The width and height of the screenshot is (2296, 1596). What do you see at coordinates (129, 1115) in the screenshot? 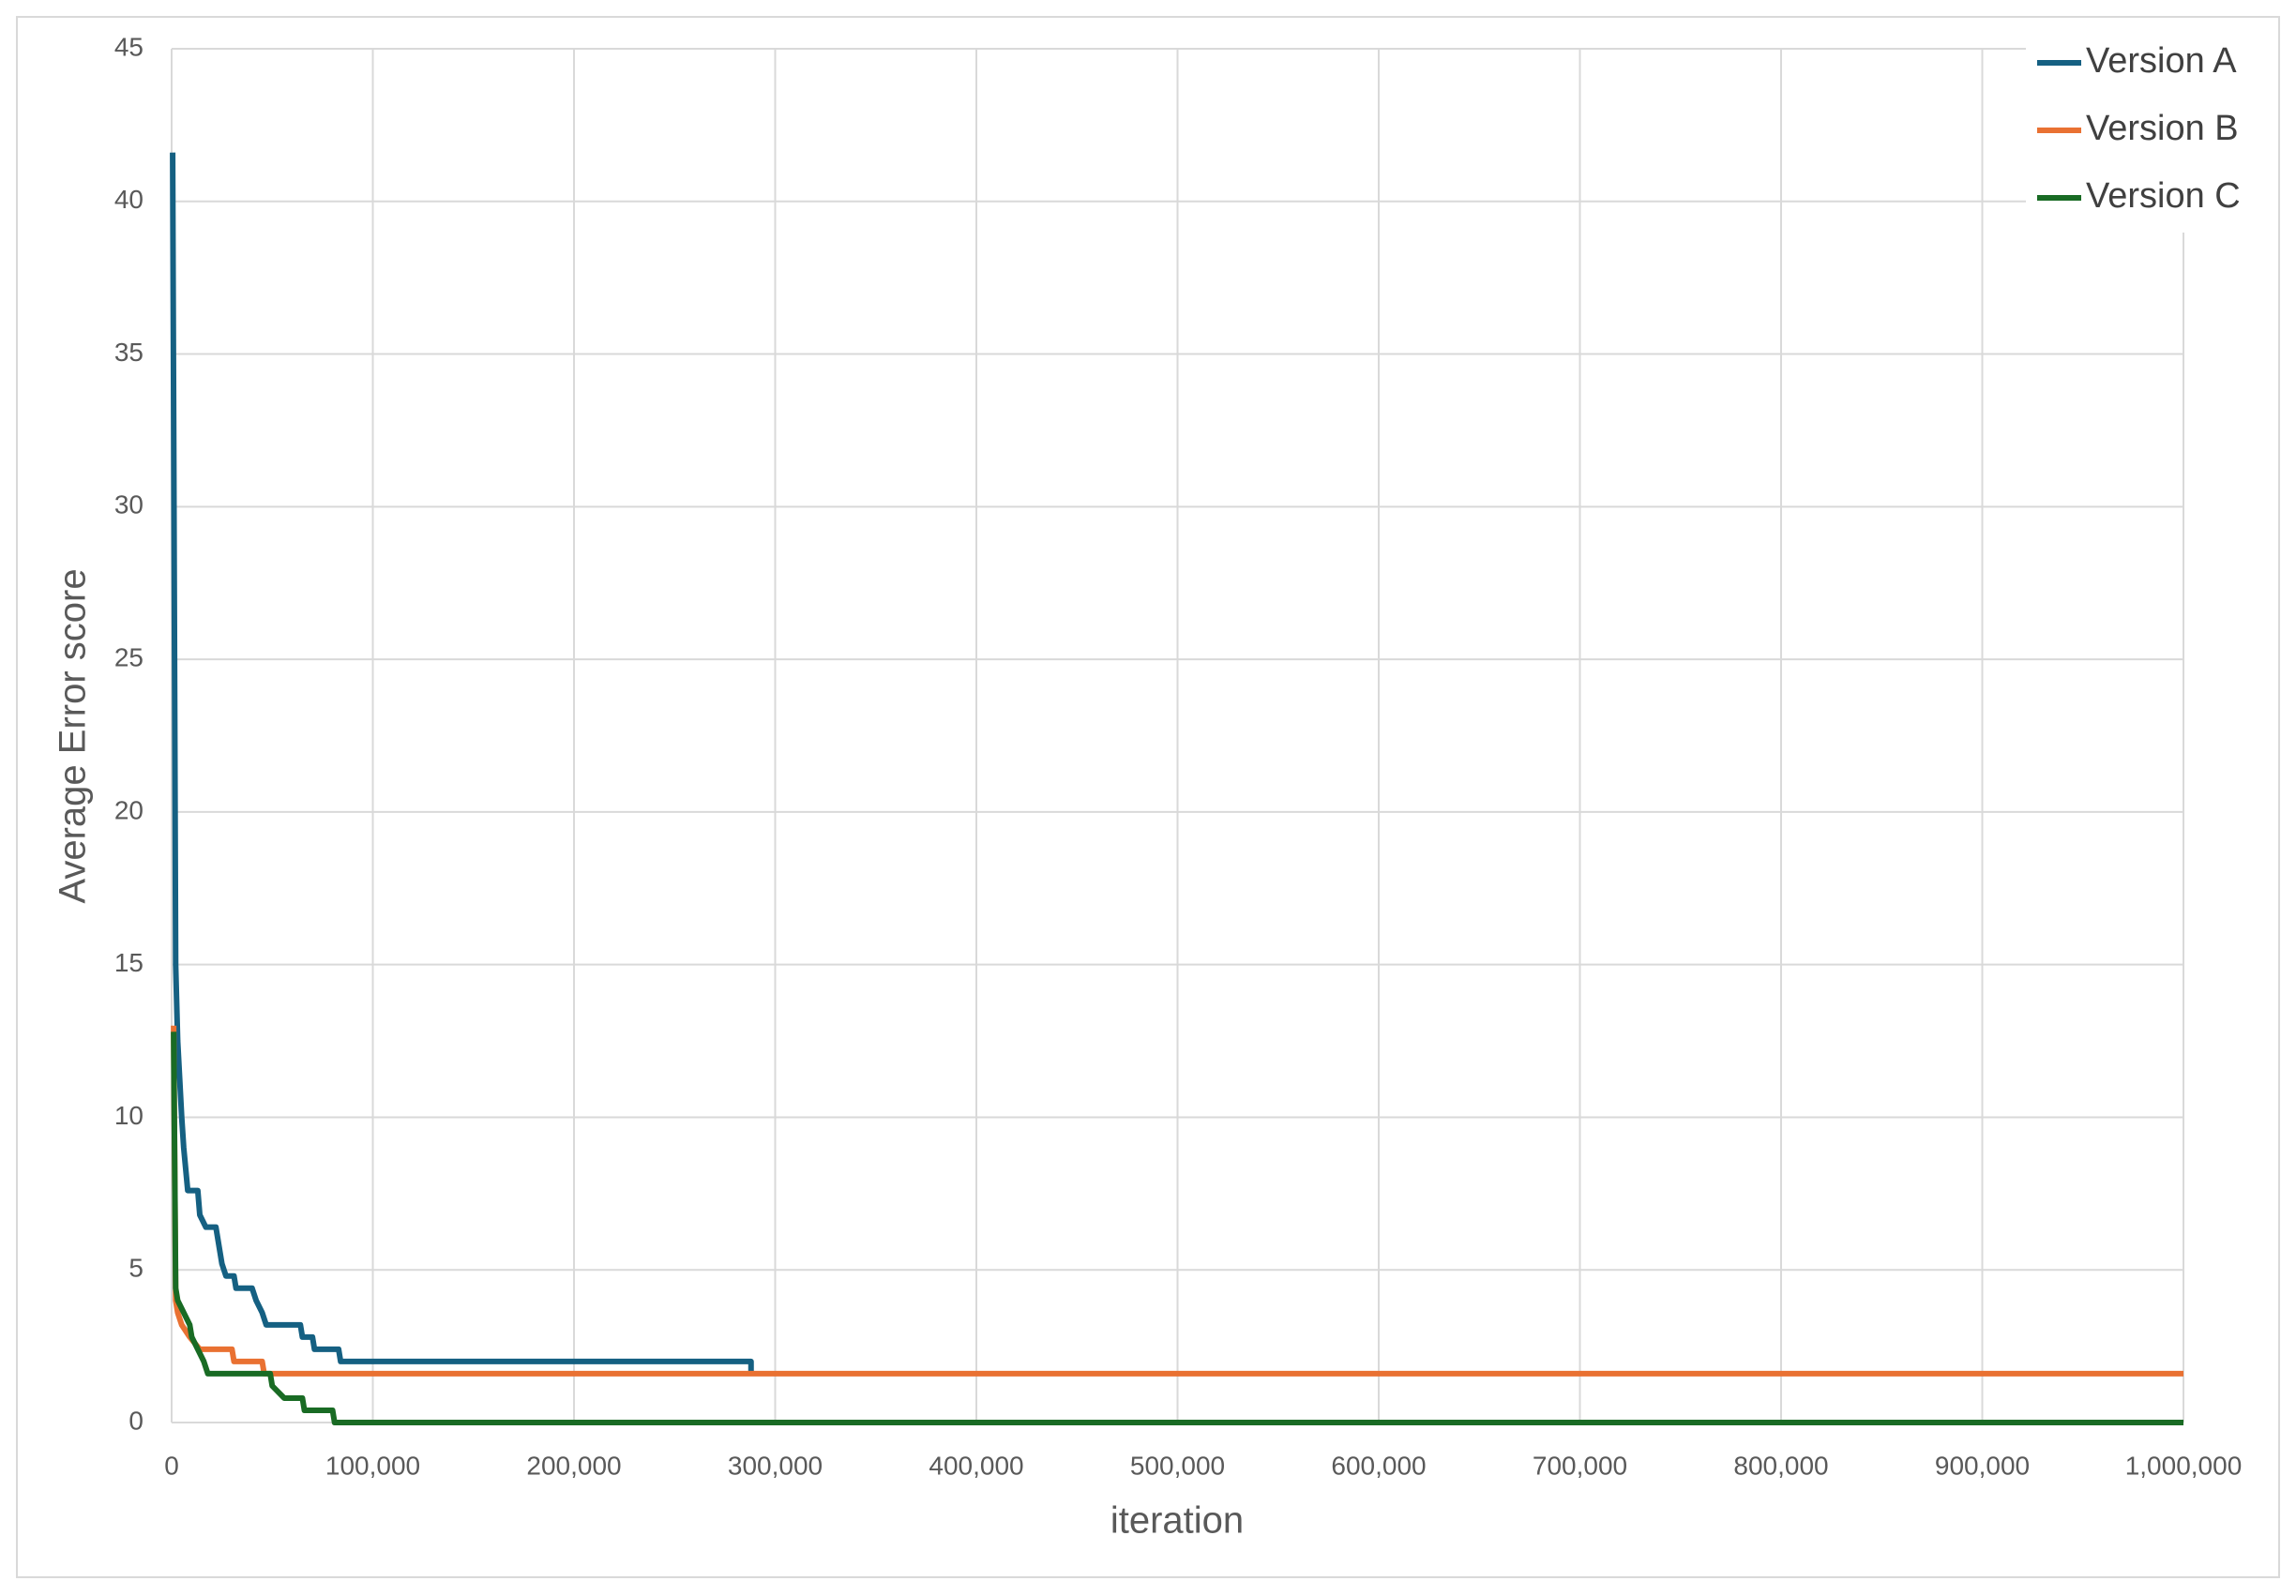
I see `y-tick-label: 10` at bounding box center [129, 1115].